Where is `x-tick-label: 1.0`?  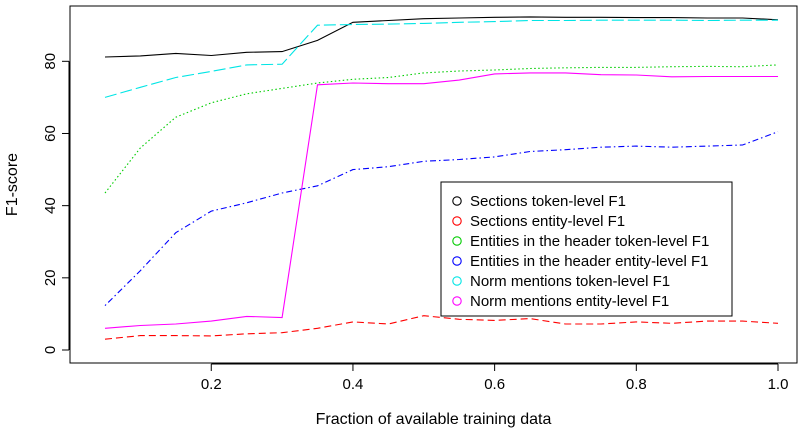 x-tick-label: 1.0 is located at coordinates (778, 384).